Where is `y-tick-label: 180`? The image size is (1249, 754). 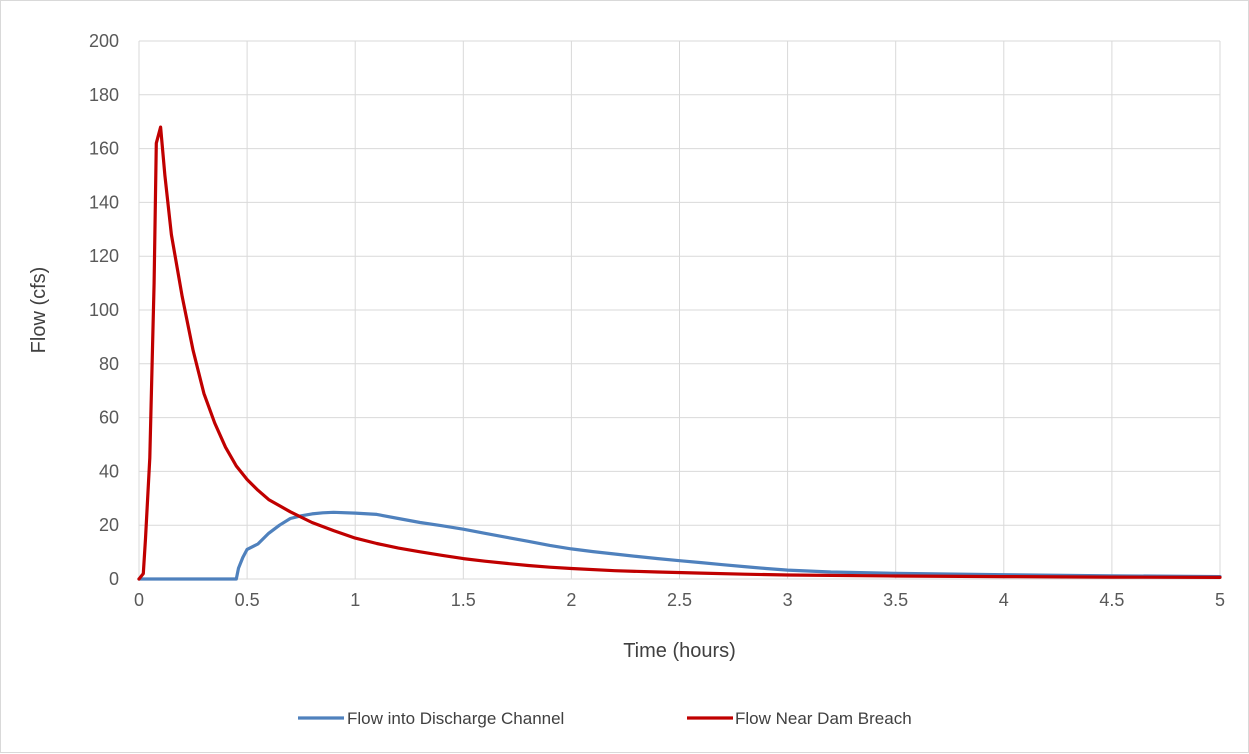
y-tick-label: 180 is located at coordinates (104, 95).